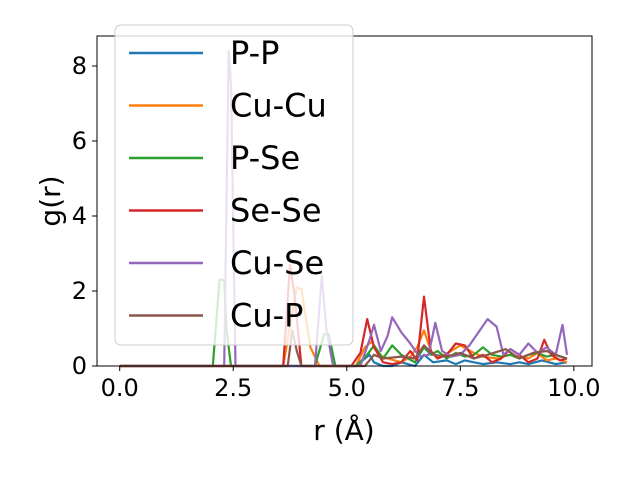 The height and width of the screenshot is (480, 640). Describe the element at coordinates (460, 388) in the screenshot. I see `x-tick-label: 7.5` at that location.